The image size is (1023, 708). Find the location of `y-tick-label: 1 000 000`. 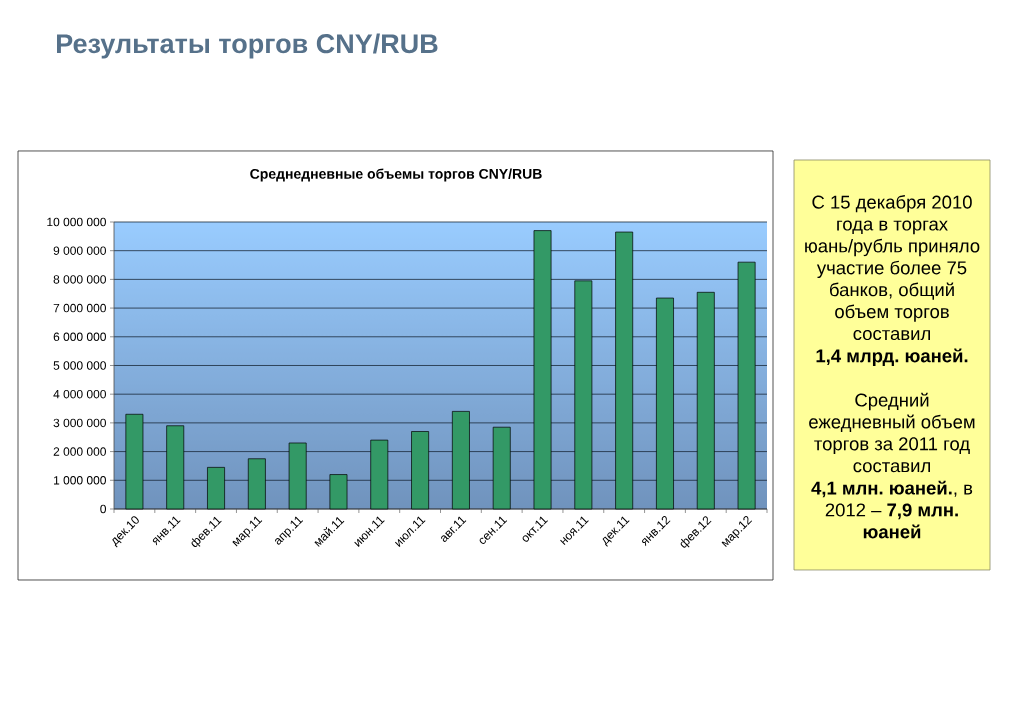

y-tick-label: 1 000 000 is located at coordinates (80, 480).